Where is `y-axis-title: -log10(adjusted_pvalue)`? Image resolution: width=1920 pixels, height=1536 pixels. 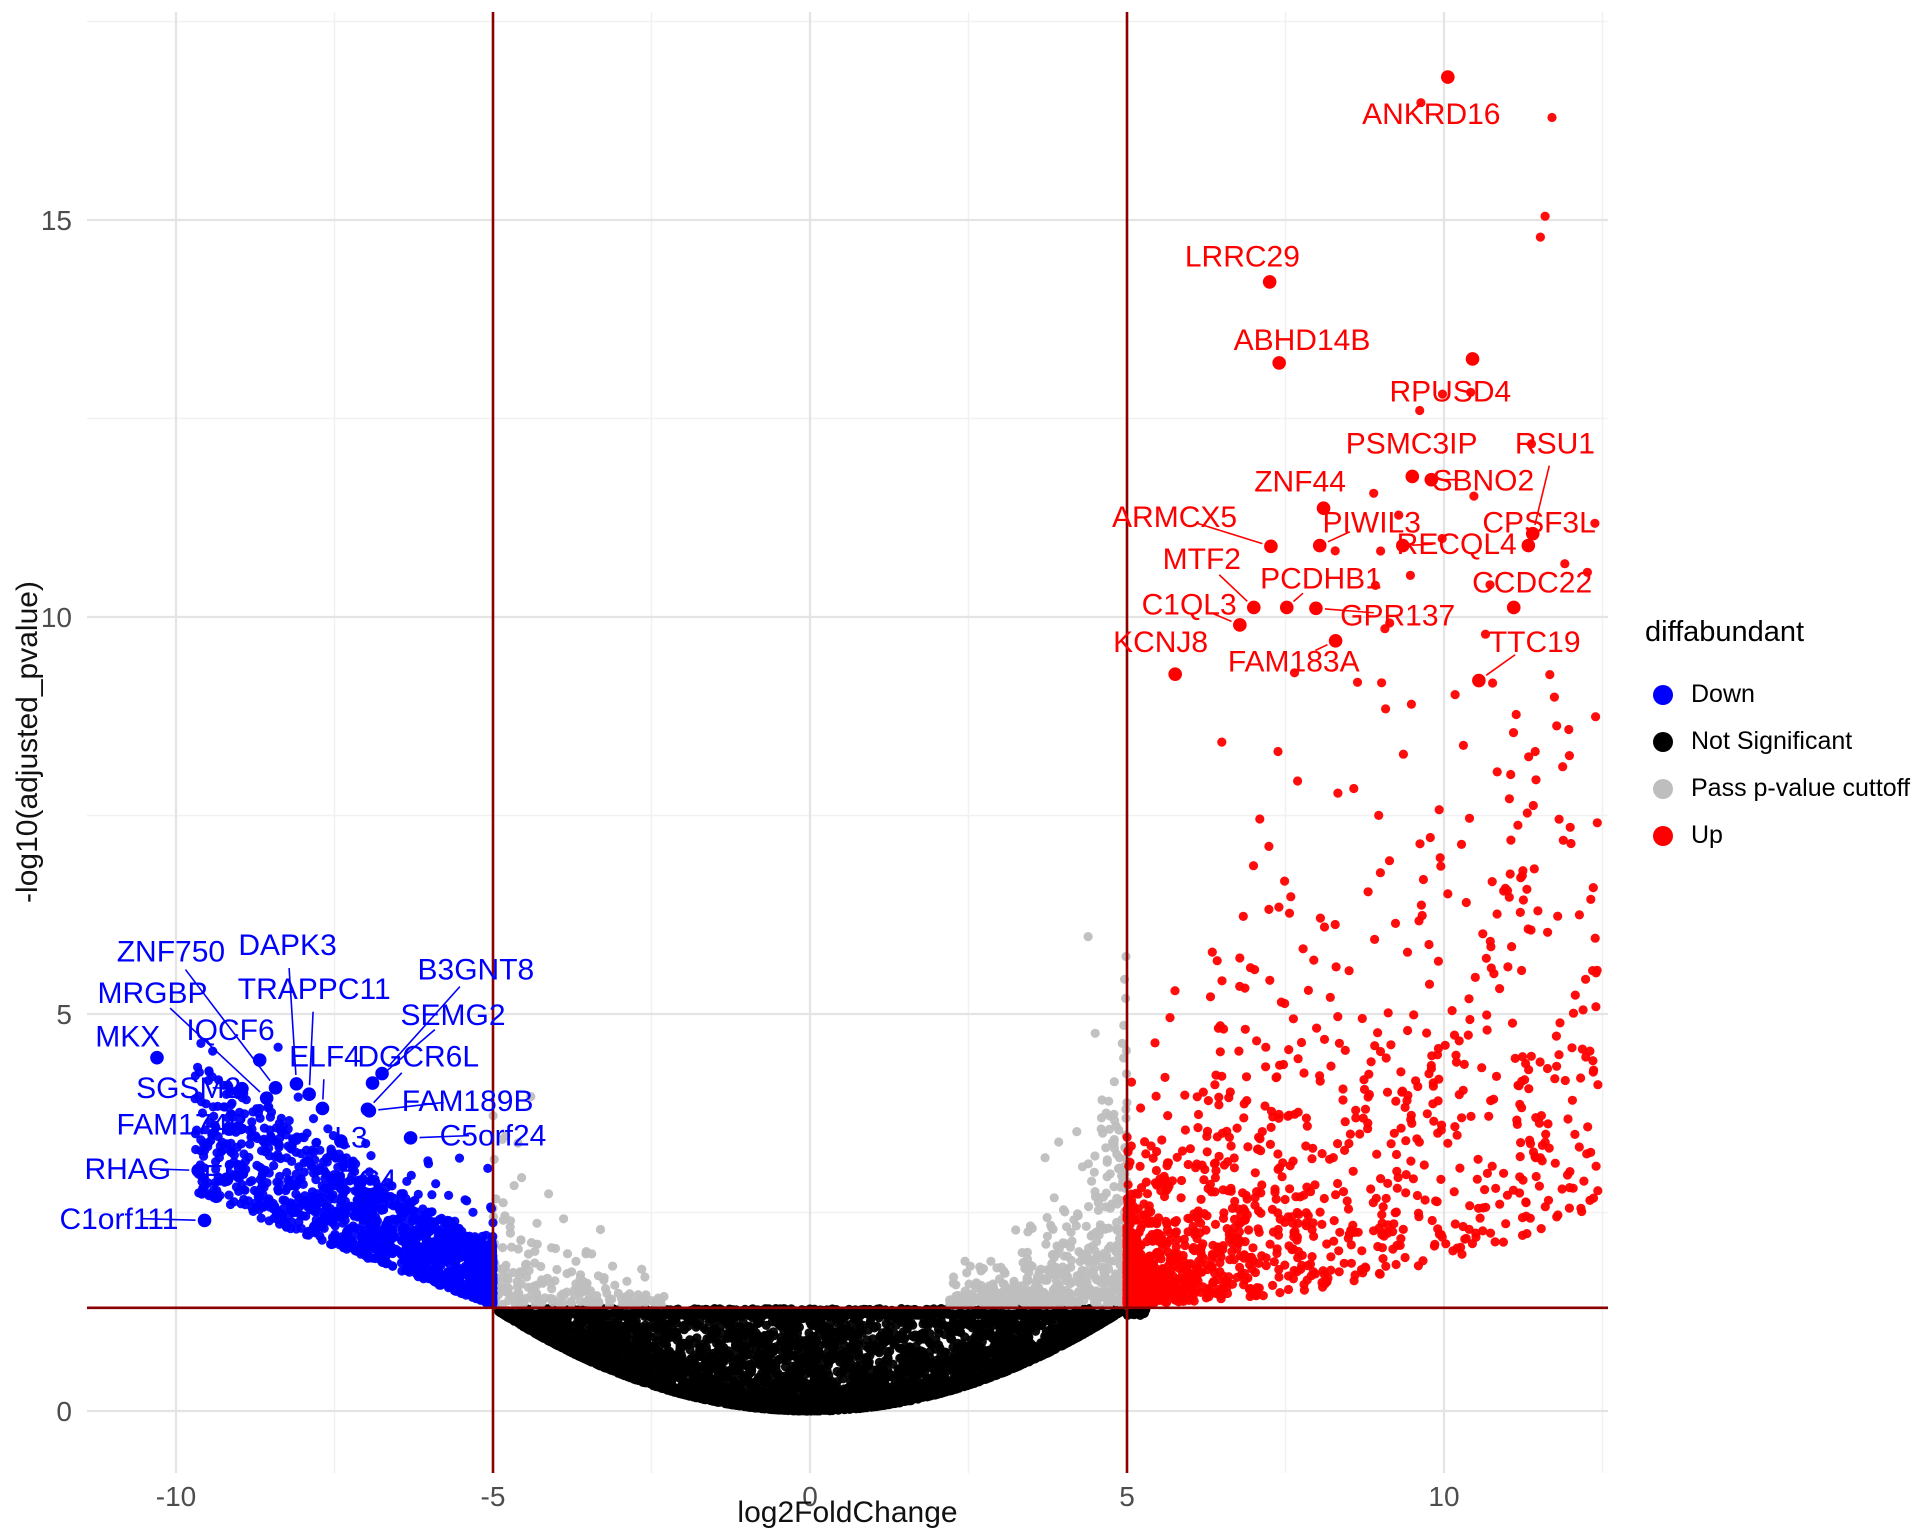
y-axis-title: -log10(adjusted_pvalue) is located at coordinates (27, 742).